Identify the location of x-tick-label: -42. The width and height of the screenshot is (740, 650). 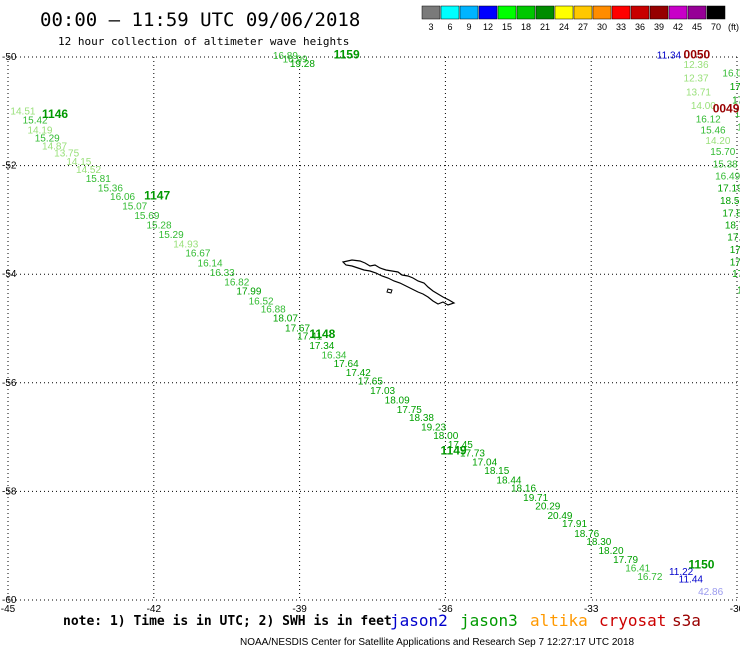
(154, 609).